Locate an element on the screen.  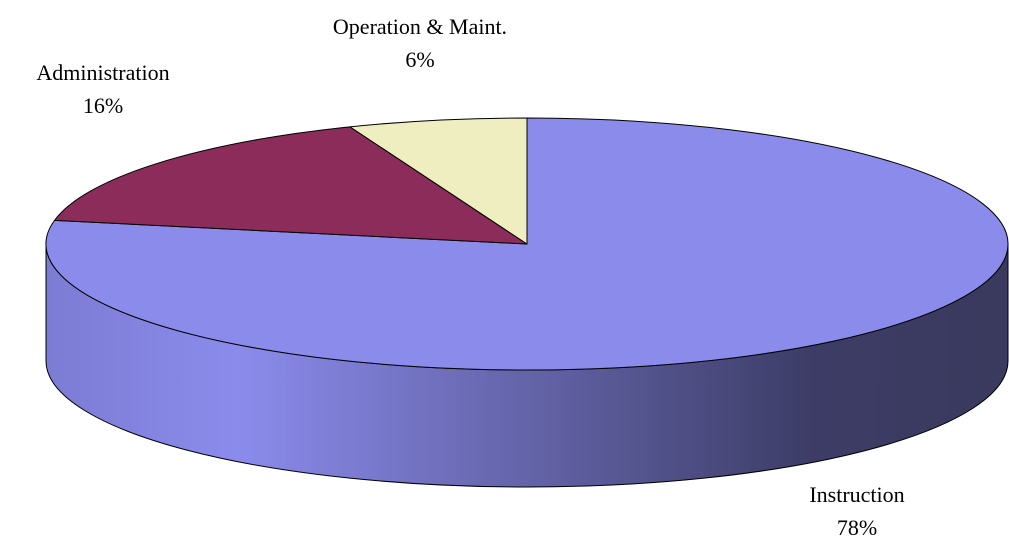
slice-value-label: 78% is located at coordinates (857, 527).